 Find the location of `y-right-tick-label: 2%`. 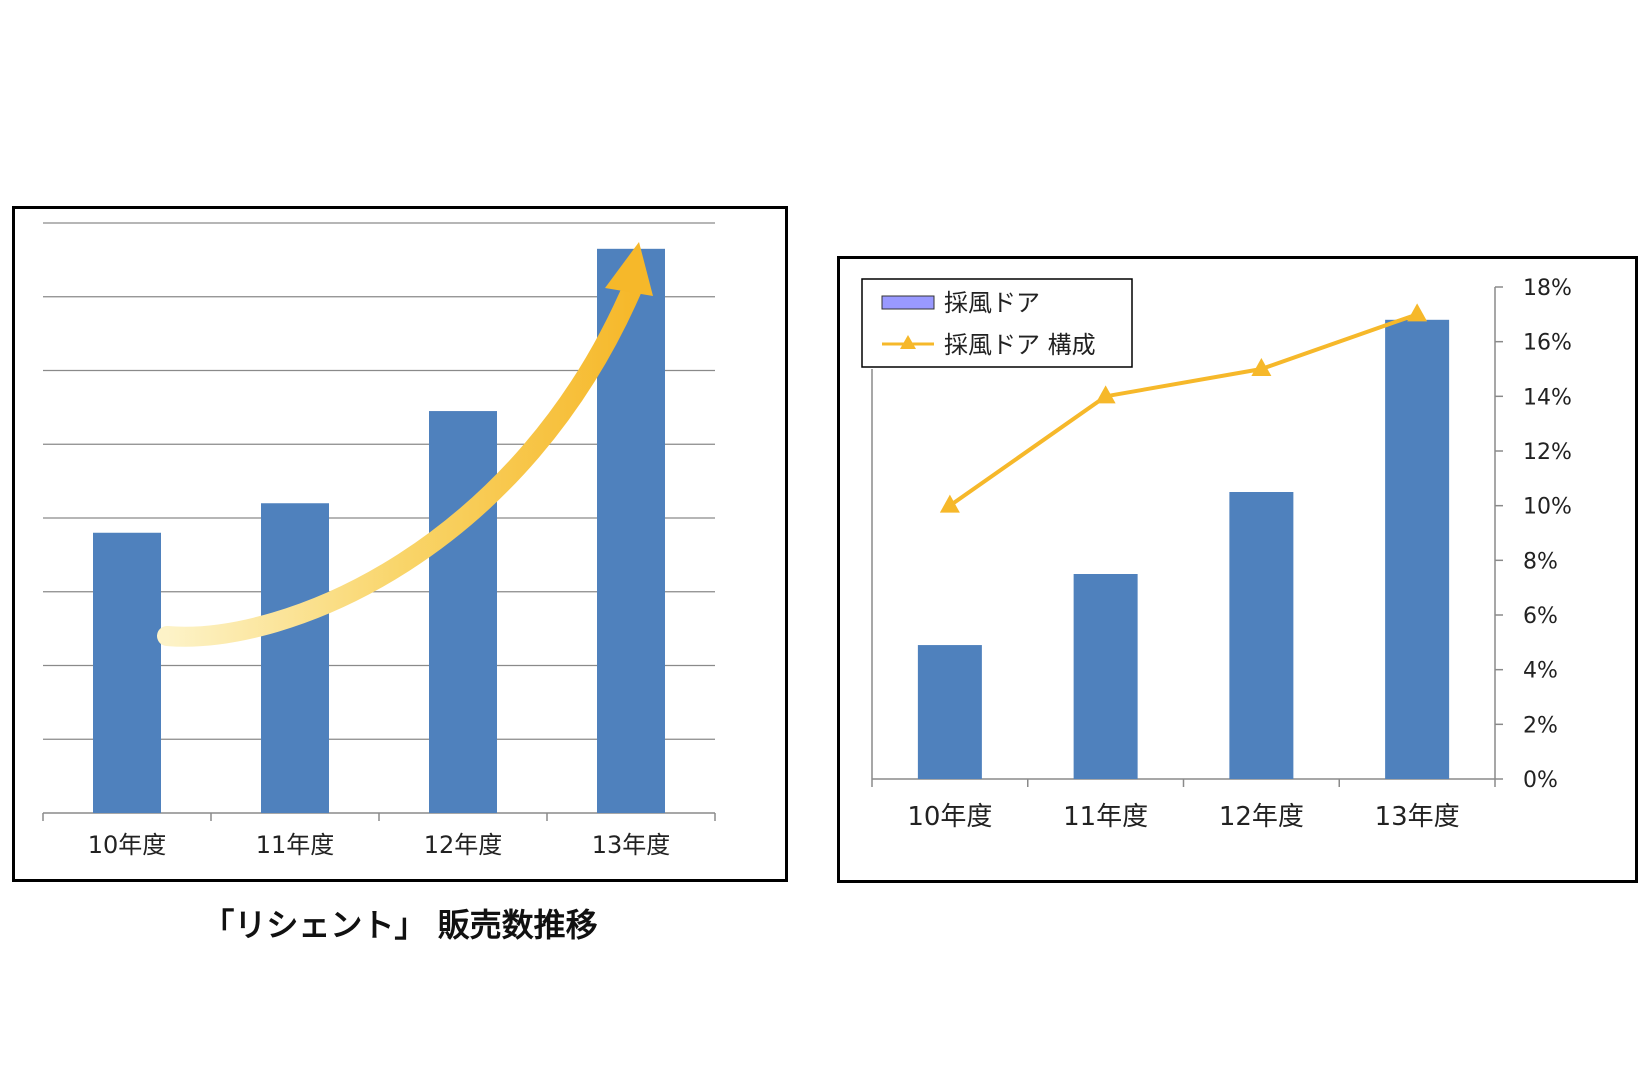

y-right-tick-label: 2% is located at coordinates (1540, 725).